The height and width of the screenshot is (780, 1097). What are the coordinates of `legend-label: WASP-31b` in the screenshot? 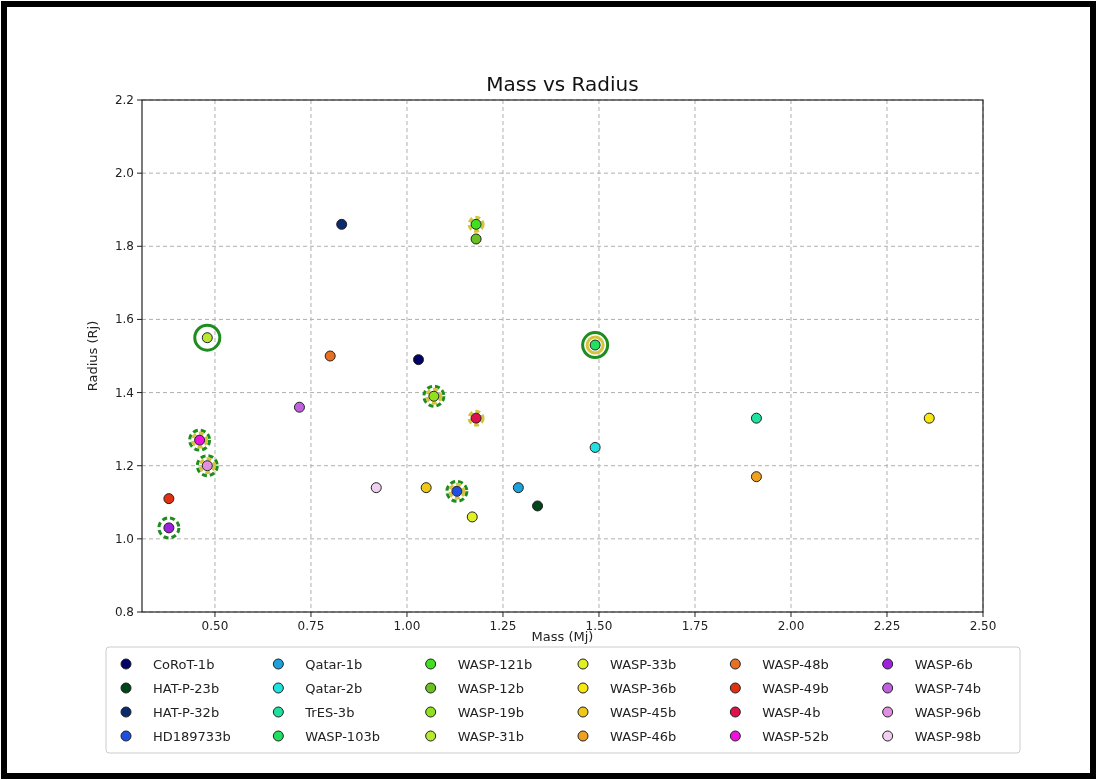 It's located at (490, 736).